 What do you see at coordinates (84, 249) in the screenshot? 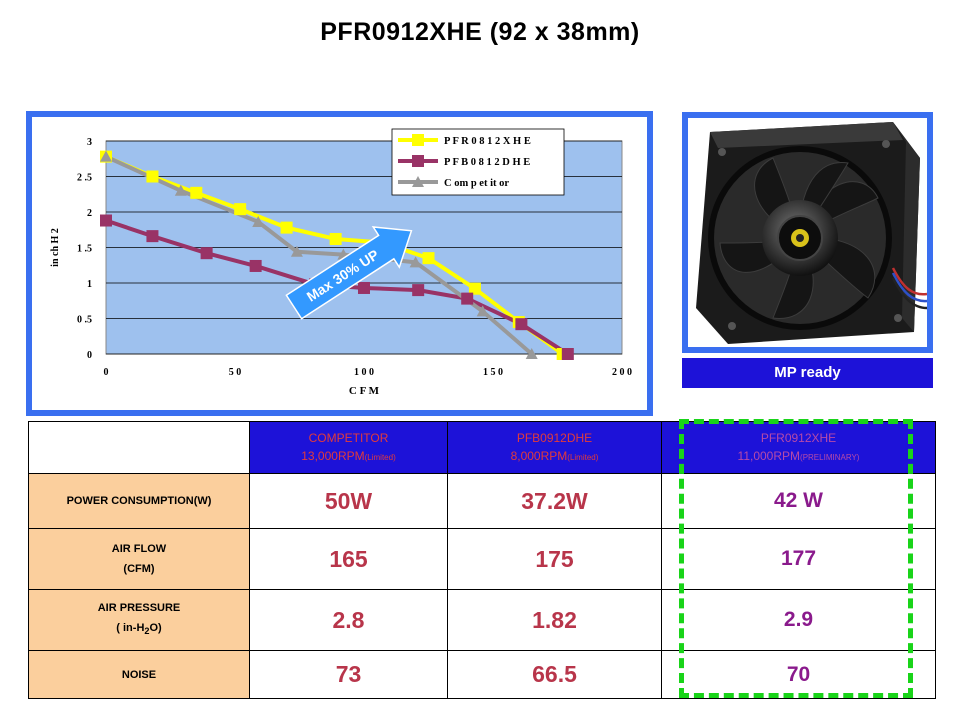
I see `y-tick-label: 1 .5` at bounding box center [84, 249].